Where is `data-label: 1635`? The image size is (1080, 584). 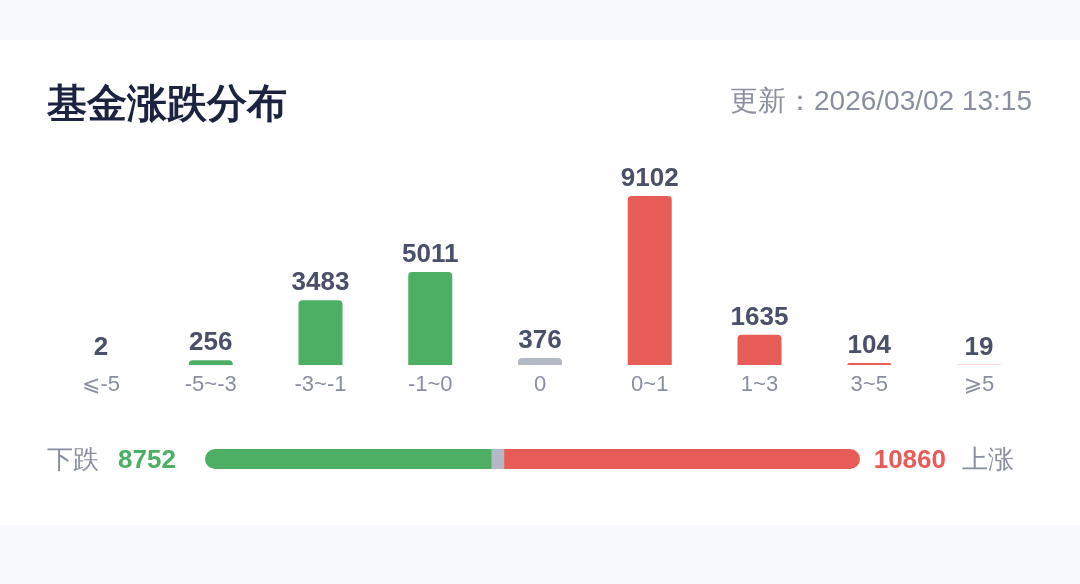
data-label: 1635 is located at coordinates (759, 315).